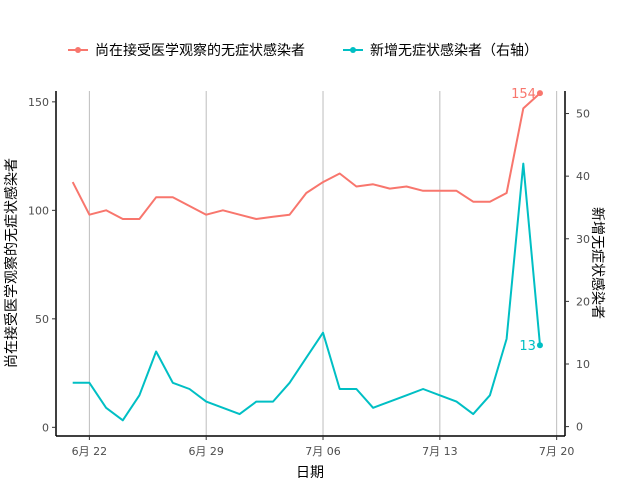 The height and width of the screenshot is (480, 640). What do you see at coordinates (597, 263) in the screenshot?
I see `right-y-axis-title: 新增无症状感染者` at bounding box center [597, 263].